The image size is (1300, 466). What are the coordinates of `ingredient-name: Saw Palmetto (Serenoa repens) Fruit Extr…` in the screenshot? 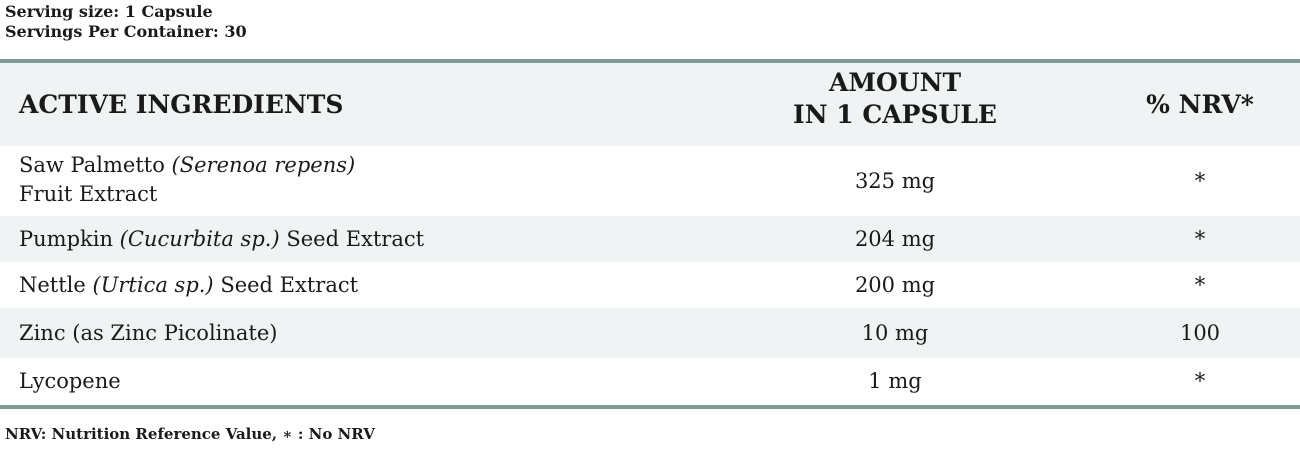 It's located at (187, 180).